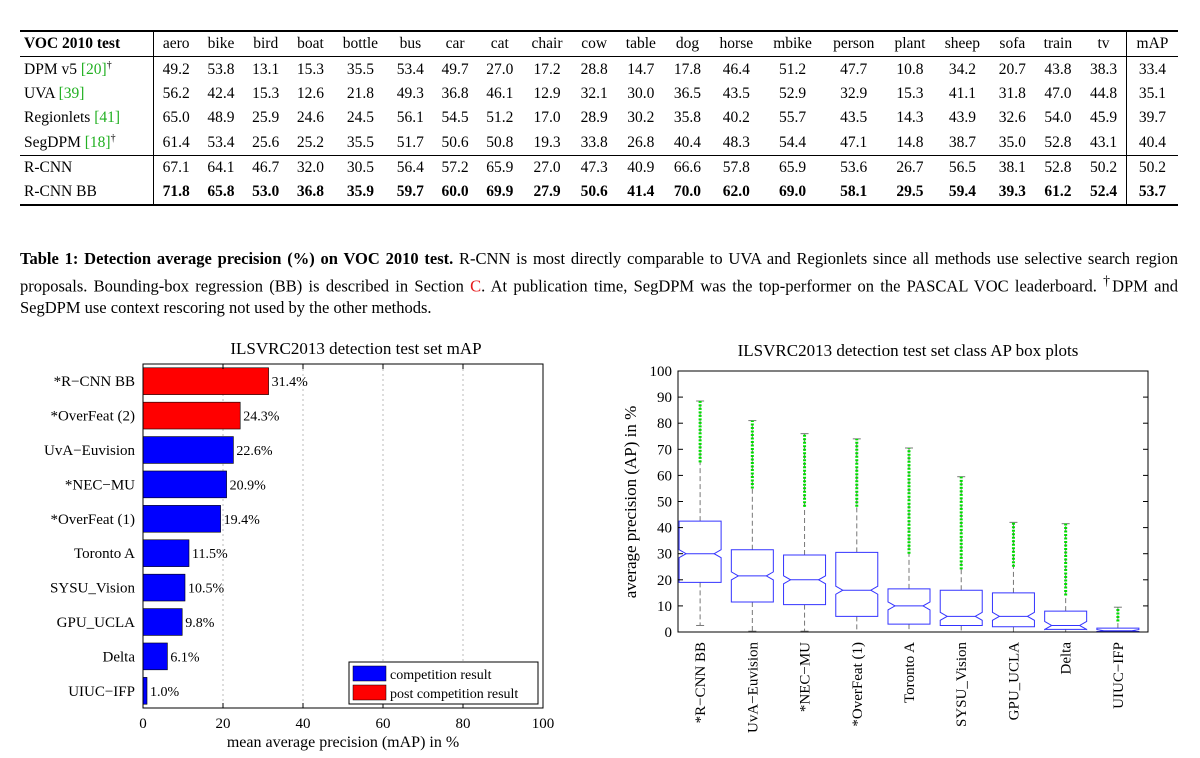  What do you see at coordinates (310, 43) in the screenshot?
I see `column-header: boat` at bounding box center [310, 43].